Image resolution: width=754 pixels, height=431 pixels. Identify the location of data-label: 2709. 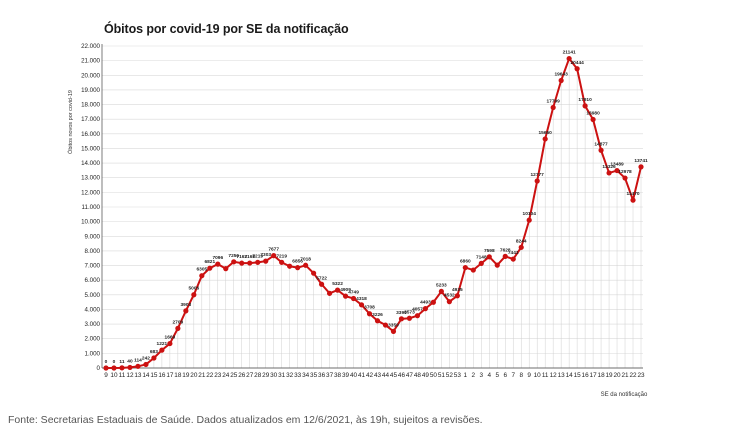
(178, 322).